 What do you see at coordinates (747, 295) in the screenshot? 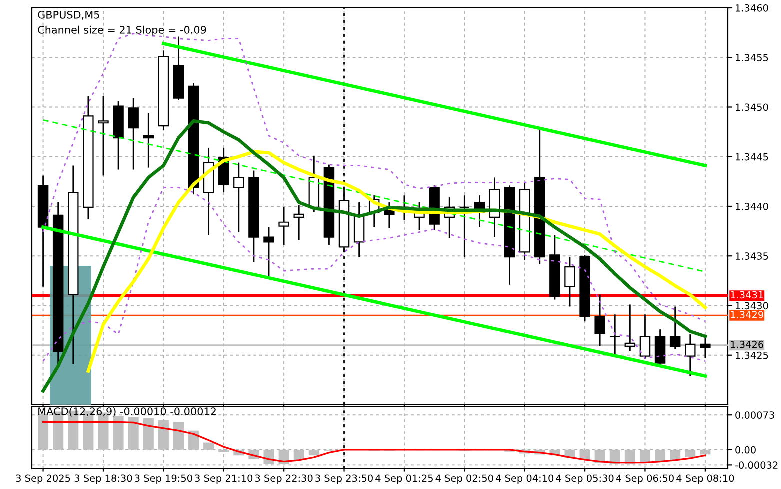
I see `ref-line-label: 1.3431` at bounding box center [747, 295].